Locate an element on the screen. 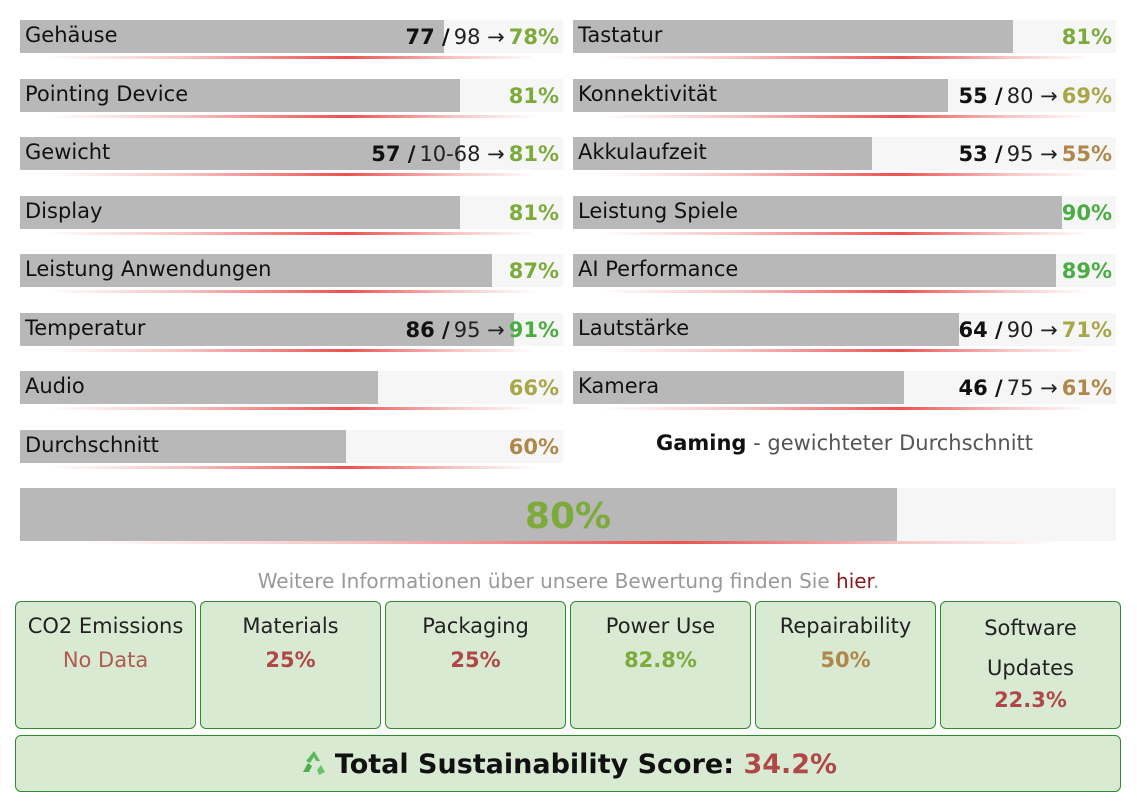  raw-value: 64 / is located at coordinates (980, 329).